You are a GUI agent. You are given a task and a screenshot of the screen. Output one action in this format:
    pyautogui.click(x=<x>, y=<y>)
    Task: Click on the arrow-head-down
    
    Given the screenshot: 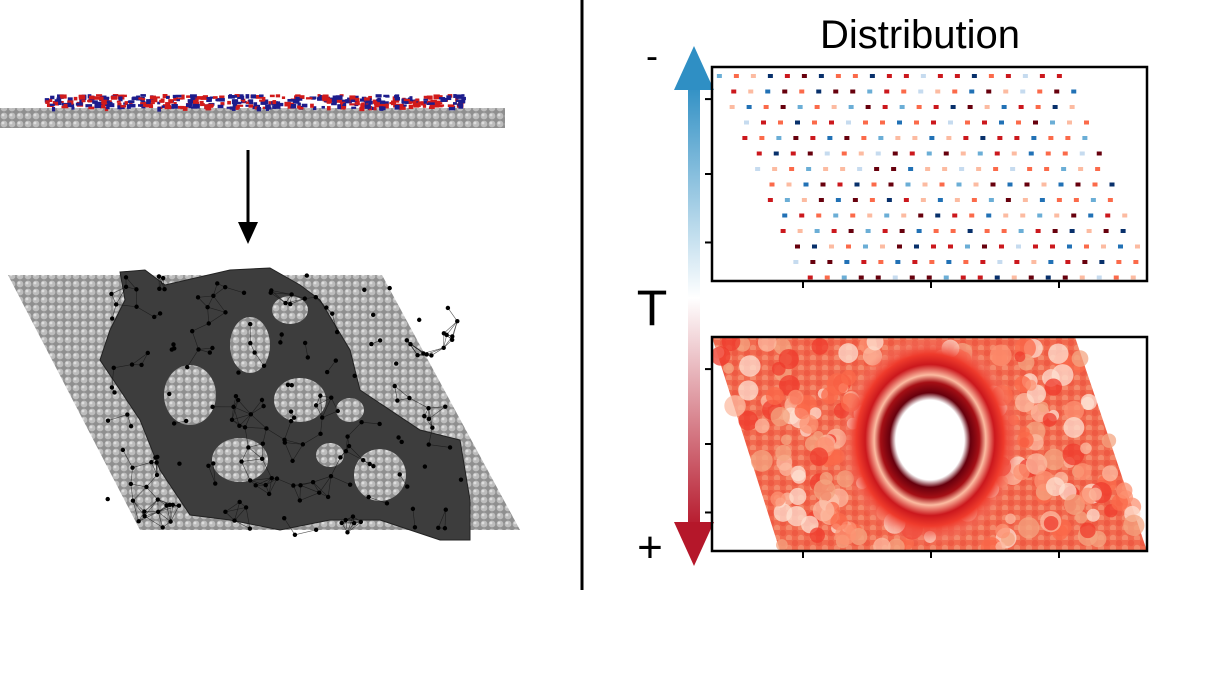 What is the action you would take?
    pyautogui.click(x=694, y=544)
    